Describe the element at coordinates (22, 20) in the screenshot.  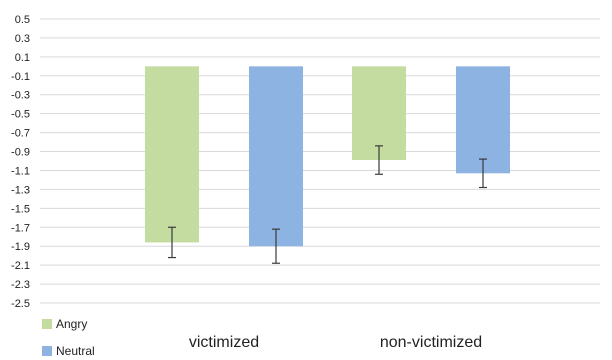
I see `y-tick-label: 0.5` at that location.